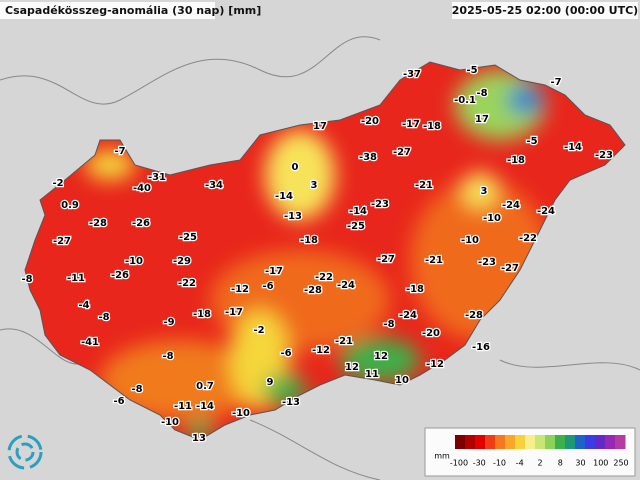 The width and height of the screenshot is (640, 480). What do you see at coordinates (83, 305) in the screenshot?
I see `station-value: -4` at bounding box center [83, 305].